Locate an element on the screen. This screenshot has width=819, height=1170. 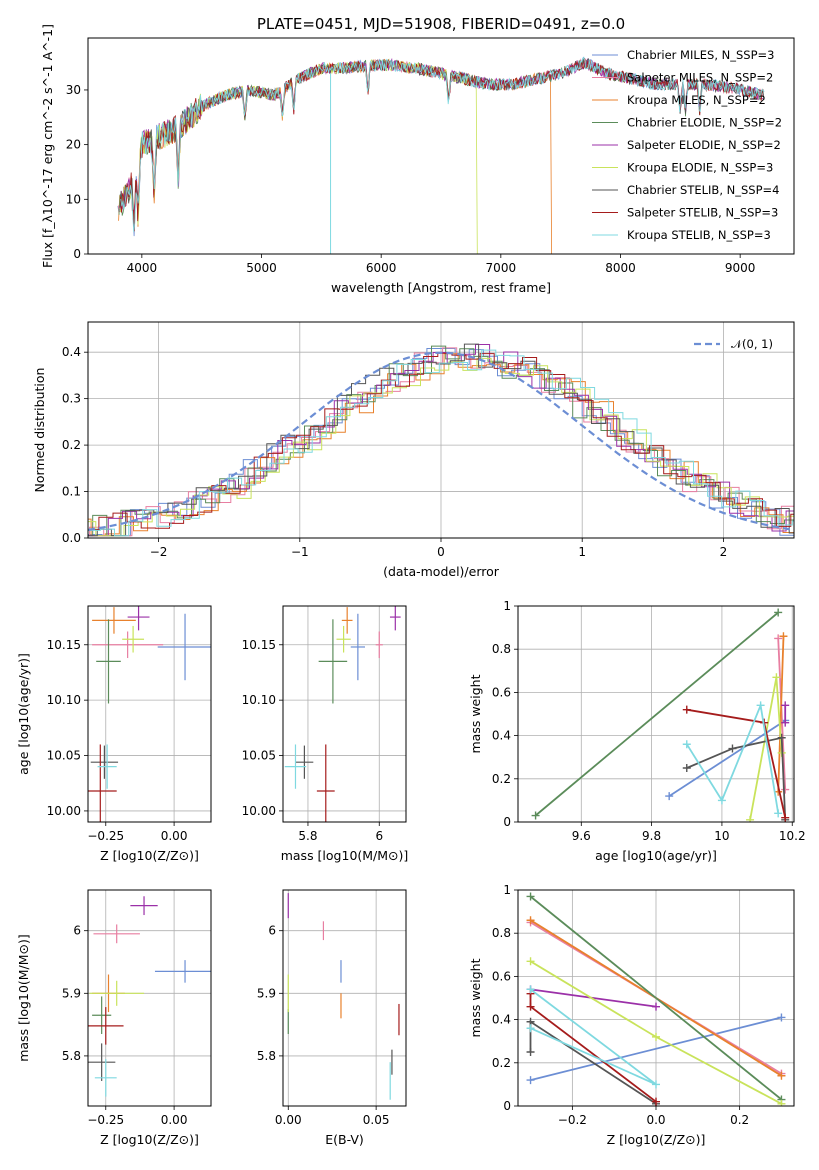
plot-area-weight-vs-Z is located at coordinates (656, 999).